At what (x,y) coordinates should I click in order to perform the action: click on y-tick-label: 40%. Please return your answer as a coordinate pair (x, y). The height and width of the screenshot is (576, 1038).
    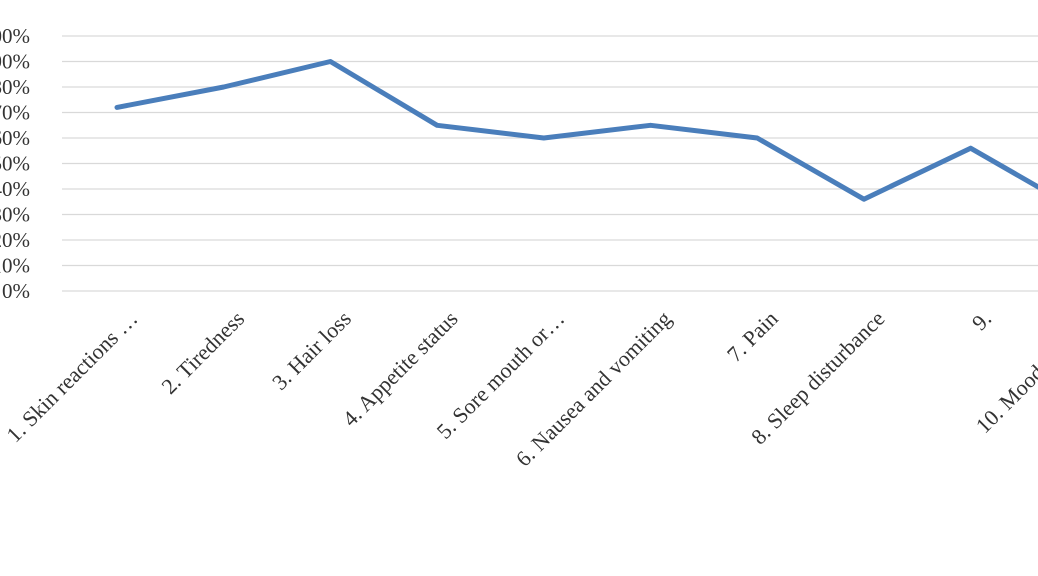
    Looking at the image, I should click on (15, 189).